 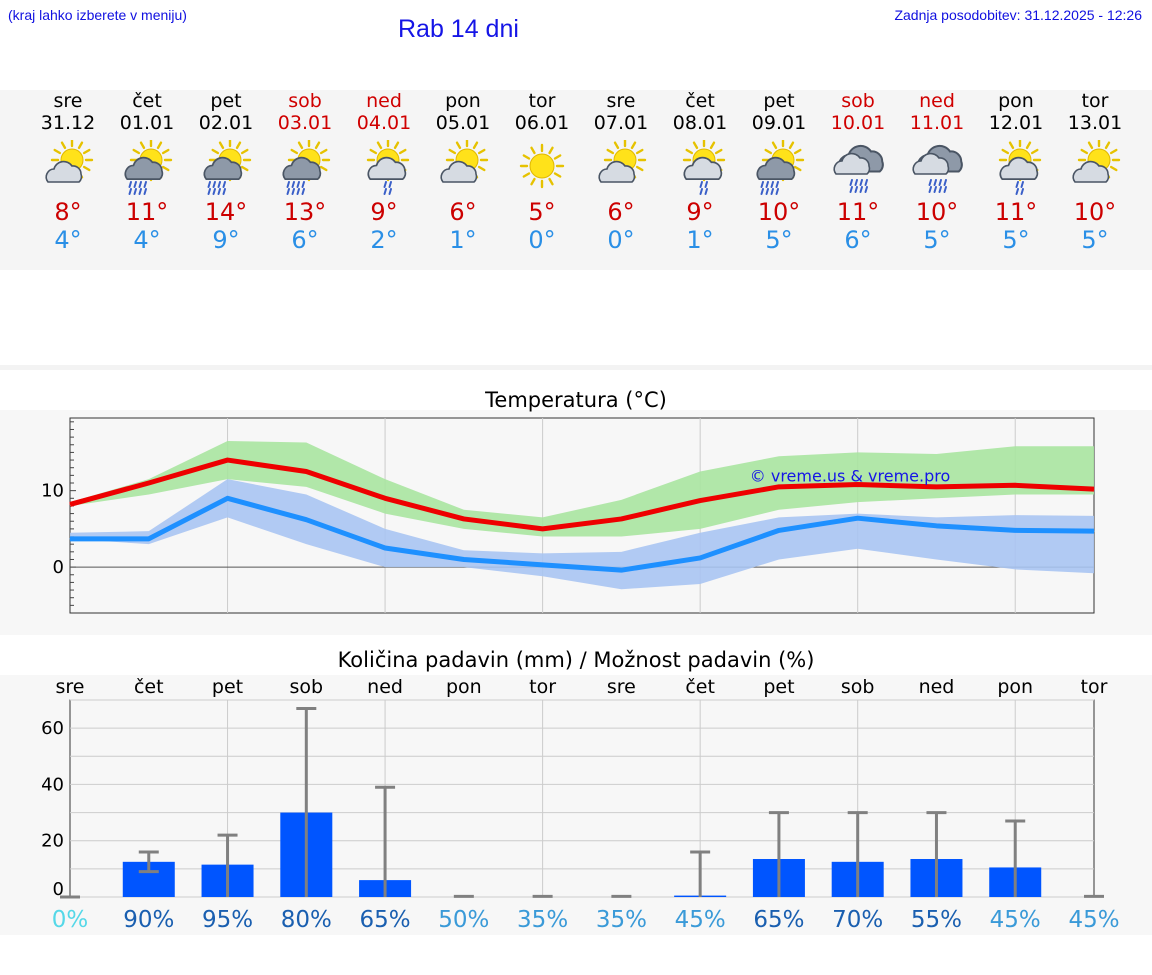 What do you see at coordinates (858, 168) in the screenshot?
I see `cloud-rain-icon` at bounding box center [858, 168].